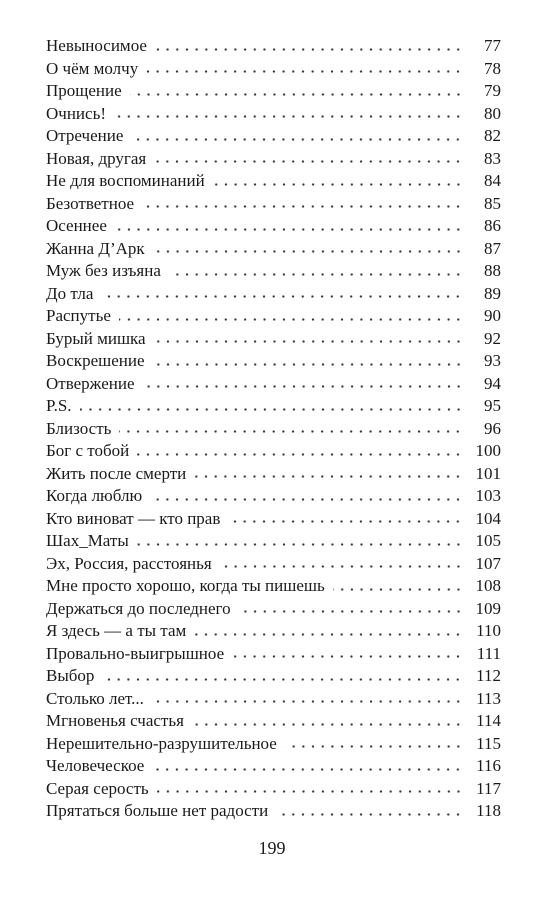  What do you see at coordinates (79, 428) in the screenshot?
I see `entry-title: Близость` at bounding box center [79, 428].